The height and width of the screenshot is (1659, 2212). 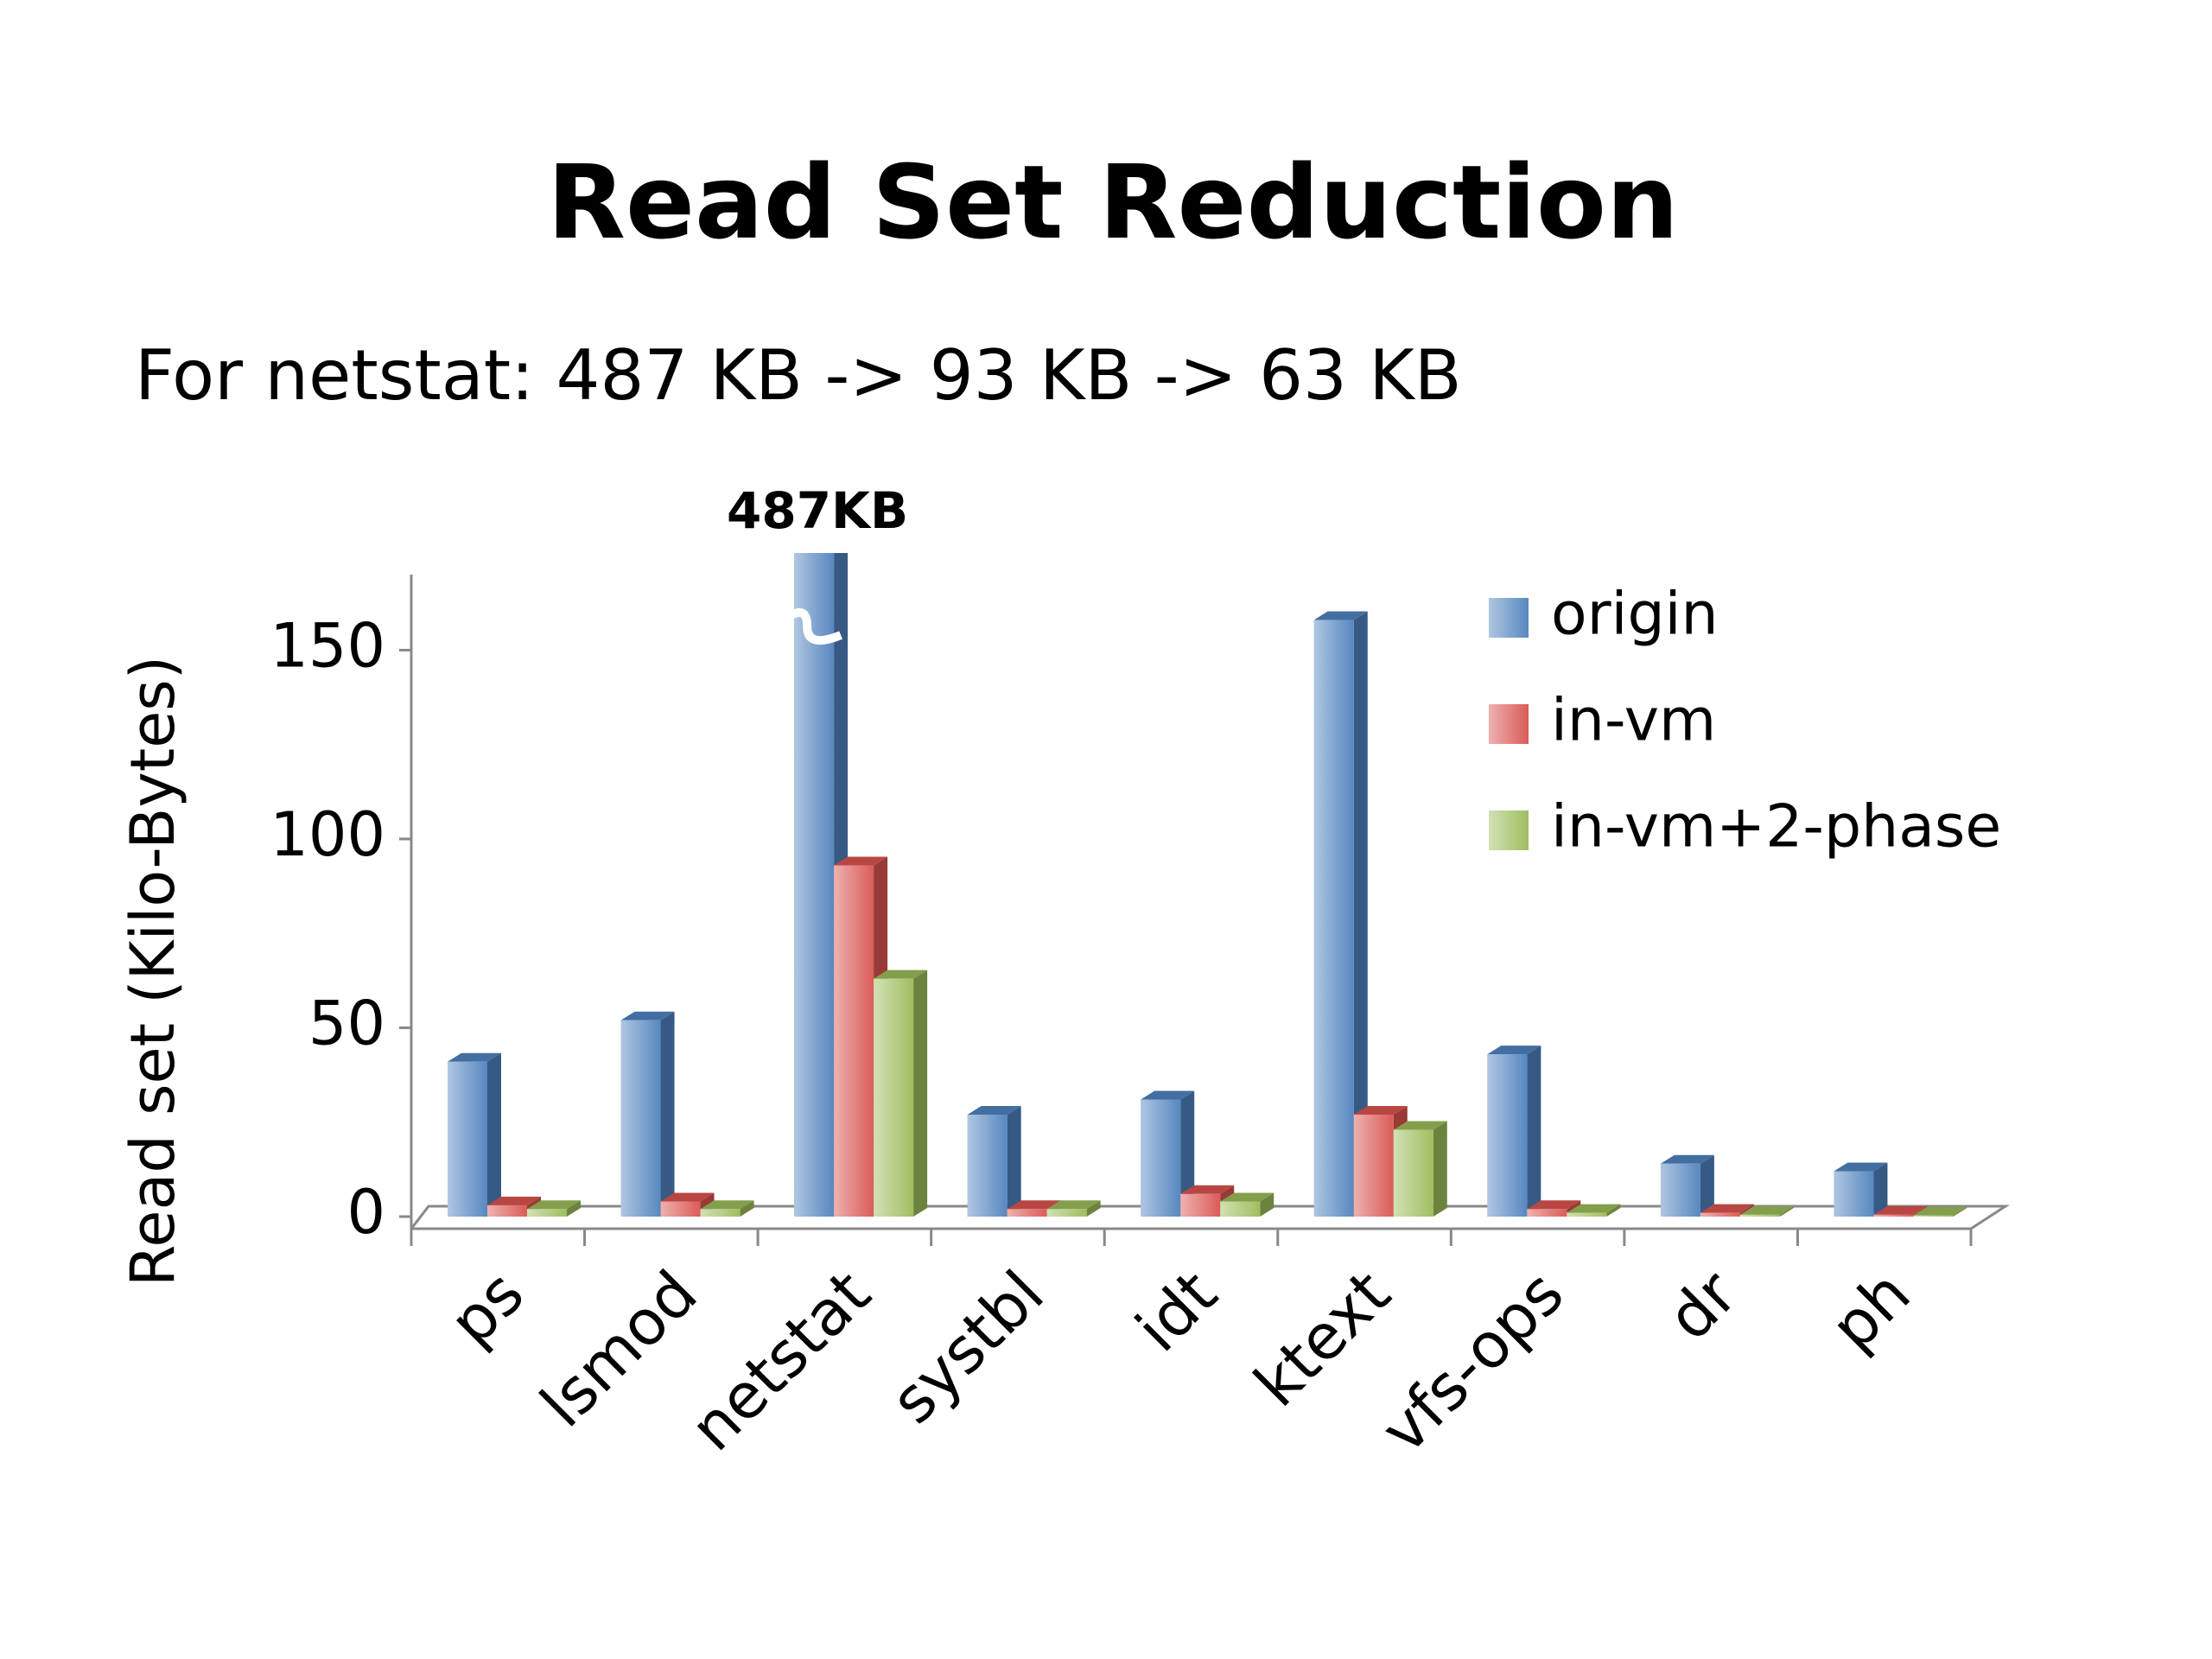 What do you see at coordinates (814, 626) in the screenshot?
I see `axis-break` at bounding box center [814, 626].